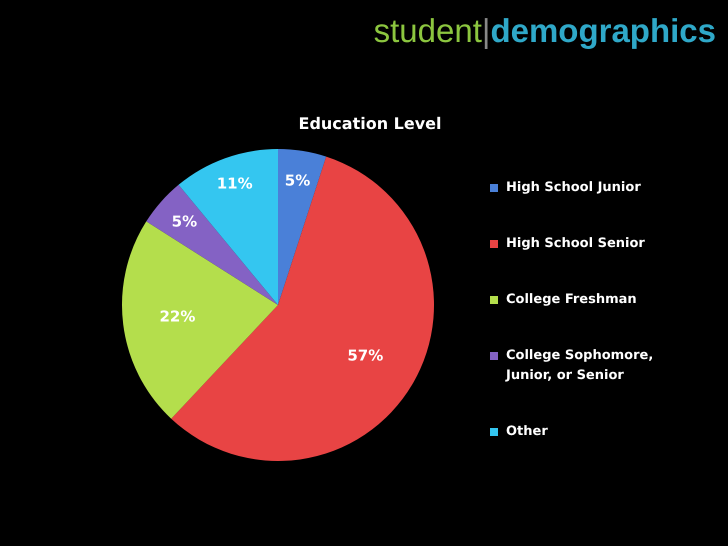 The image size is (728, 546). Describe the element at coordinates (580, 366) in the screenshot. I see `legend-label: College Sophomore, Junior, or Senior` at that location.